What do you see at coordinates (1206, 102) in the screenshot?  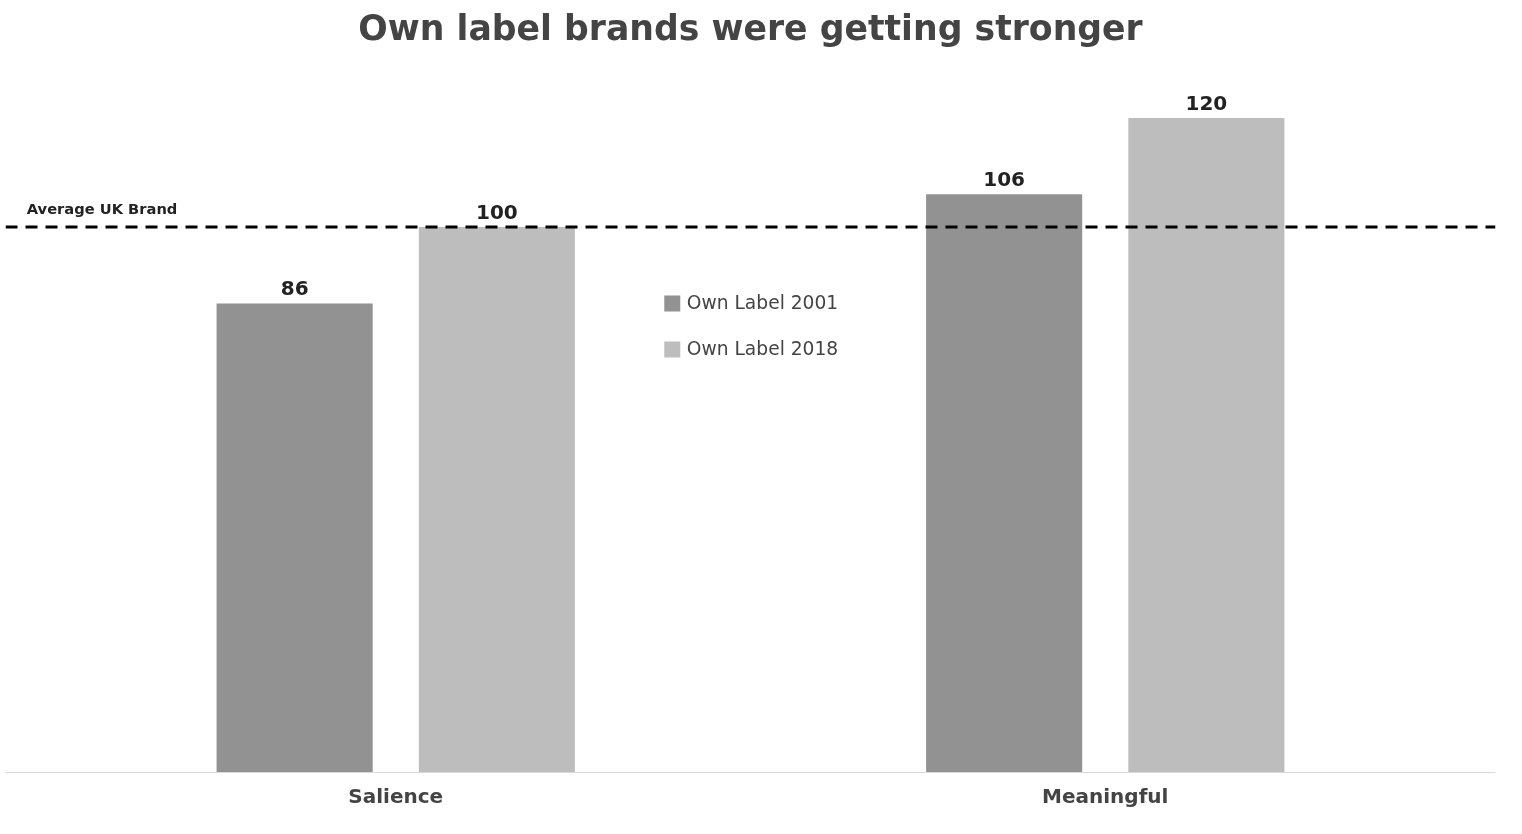 I see `data-label: 120` at bounding box center [1206, 102].